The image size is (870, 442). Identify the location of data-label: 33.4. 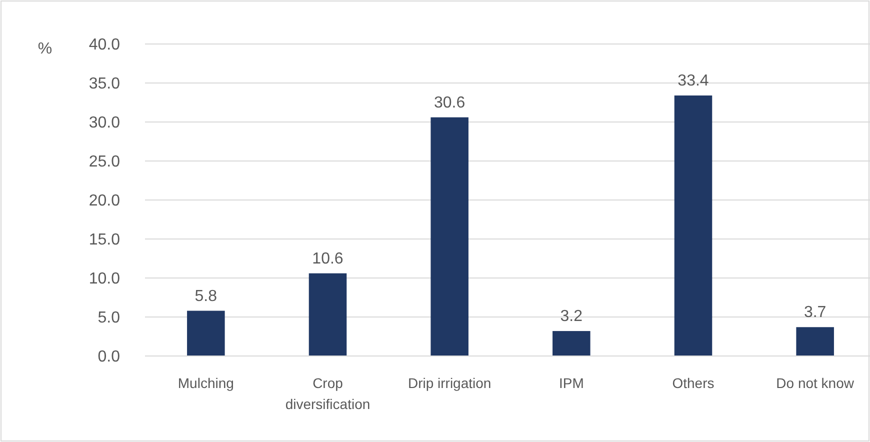
(693, 81).